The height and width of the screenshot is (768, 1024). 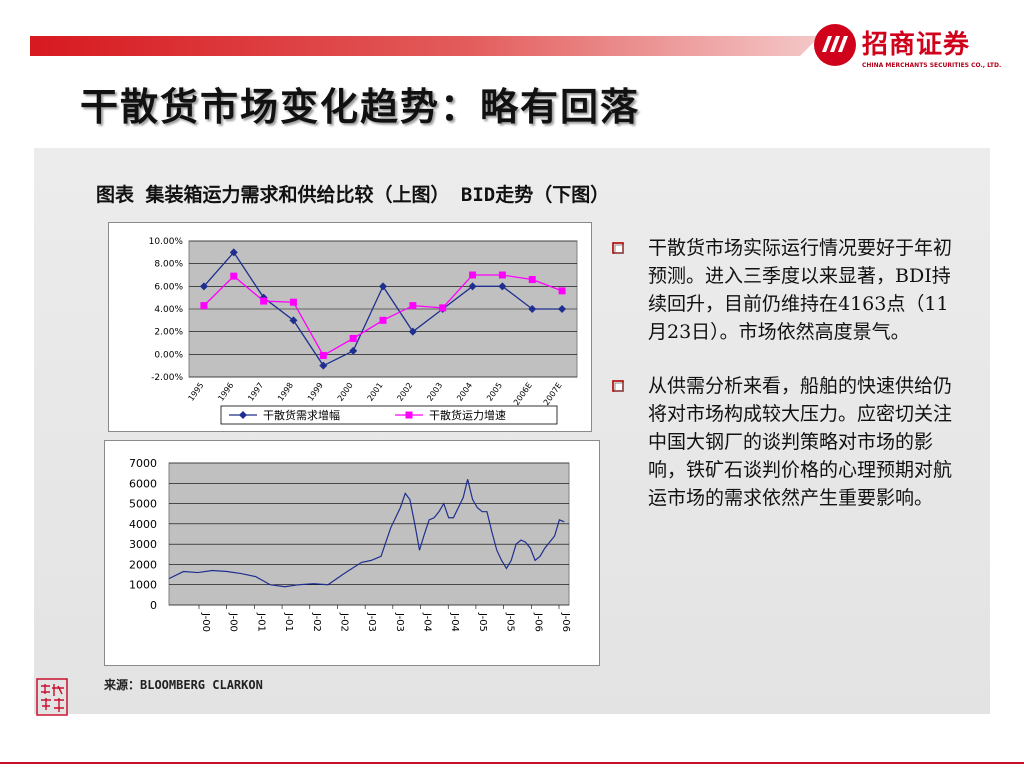 I want to click on source-note: 来源：BLOOMBERG CLARKON, so click(x=183, y=685).